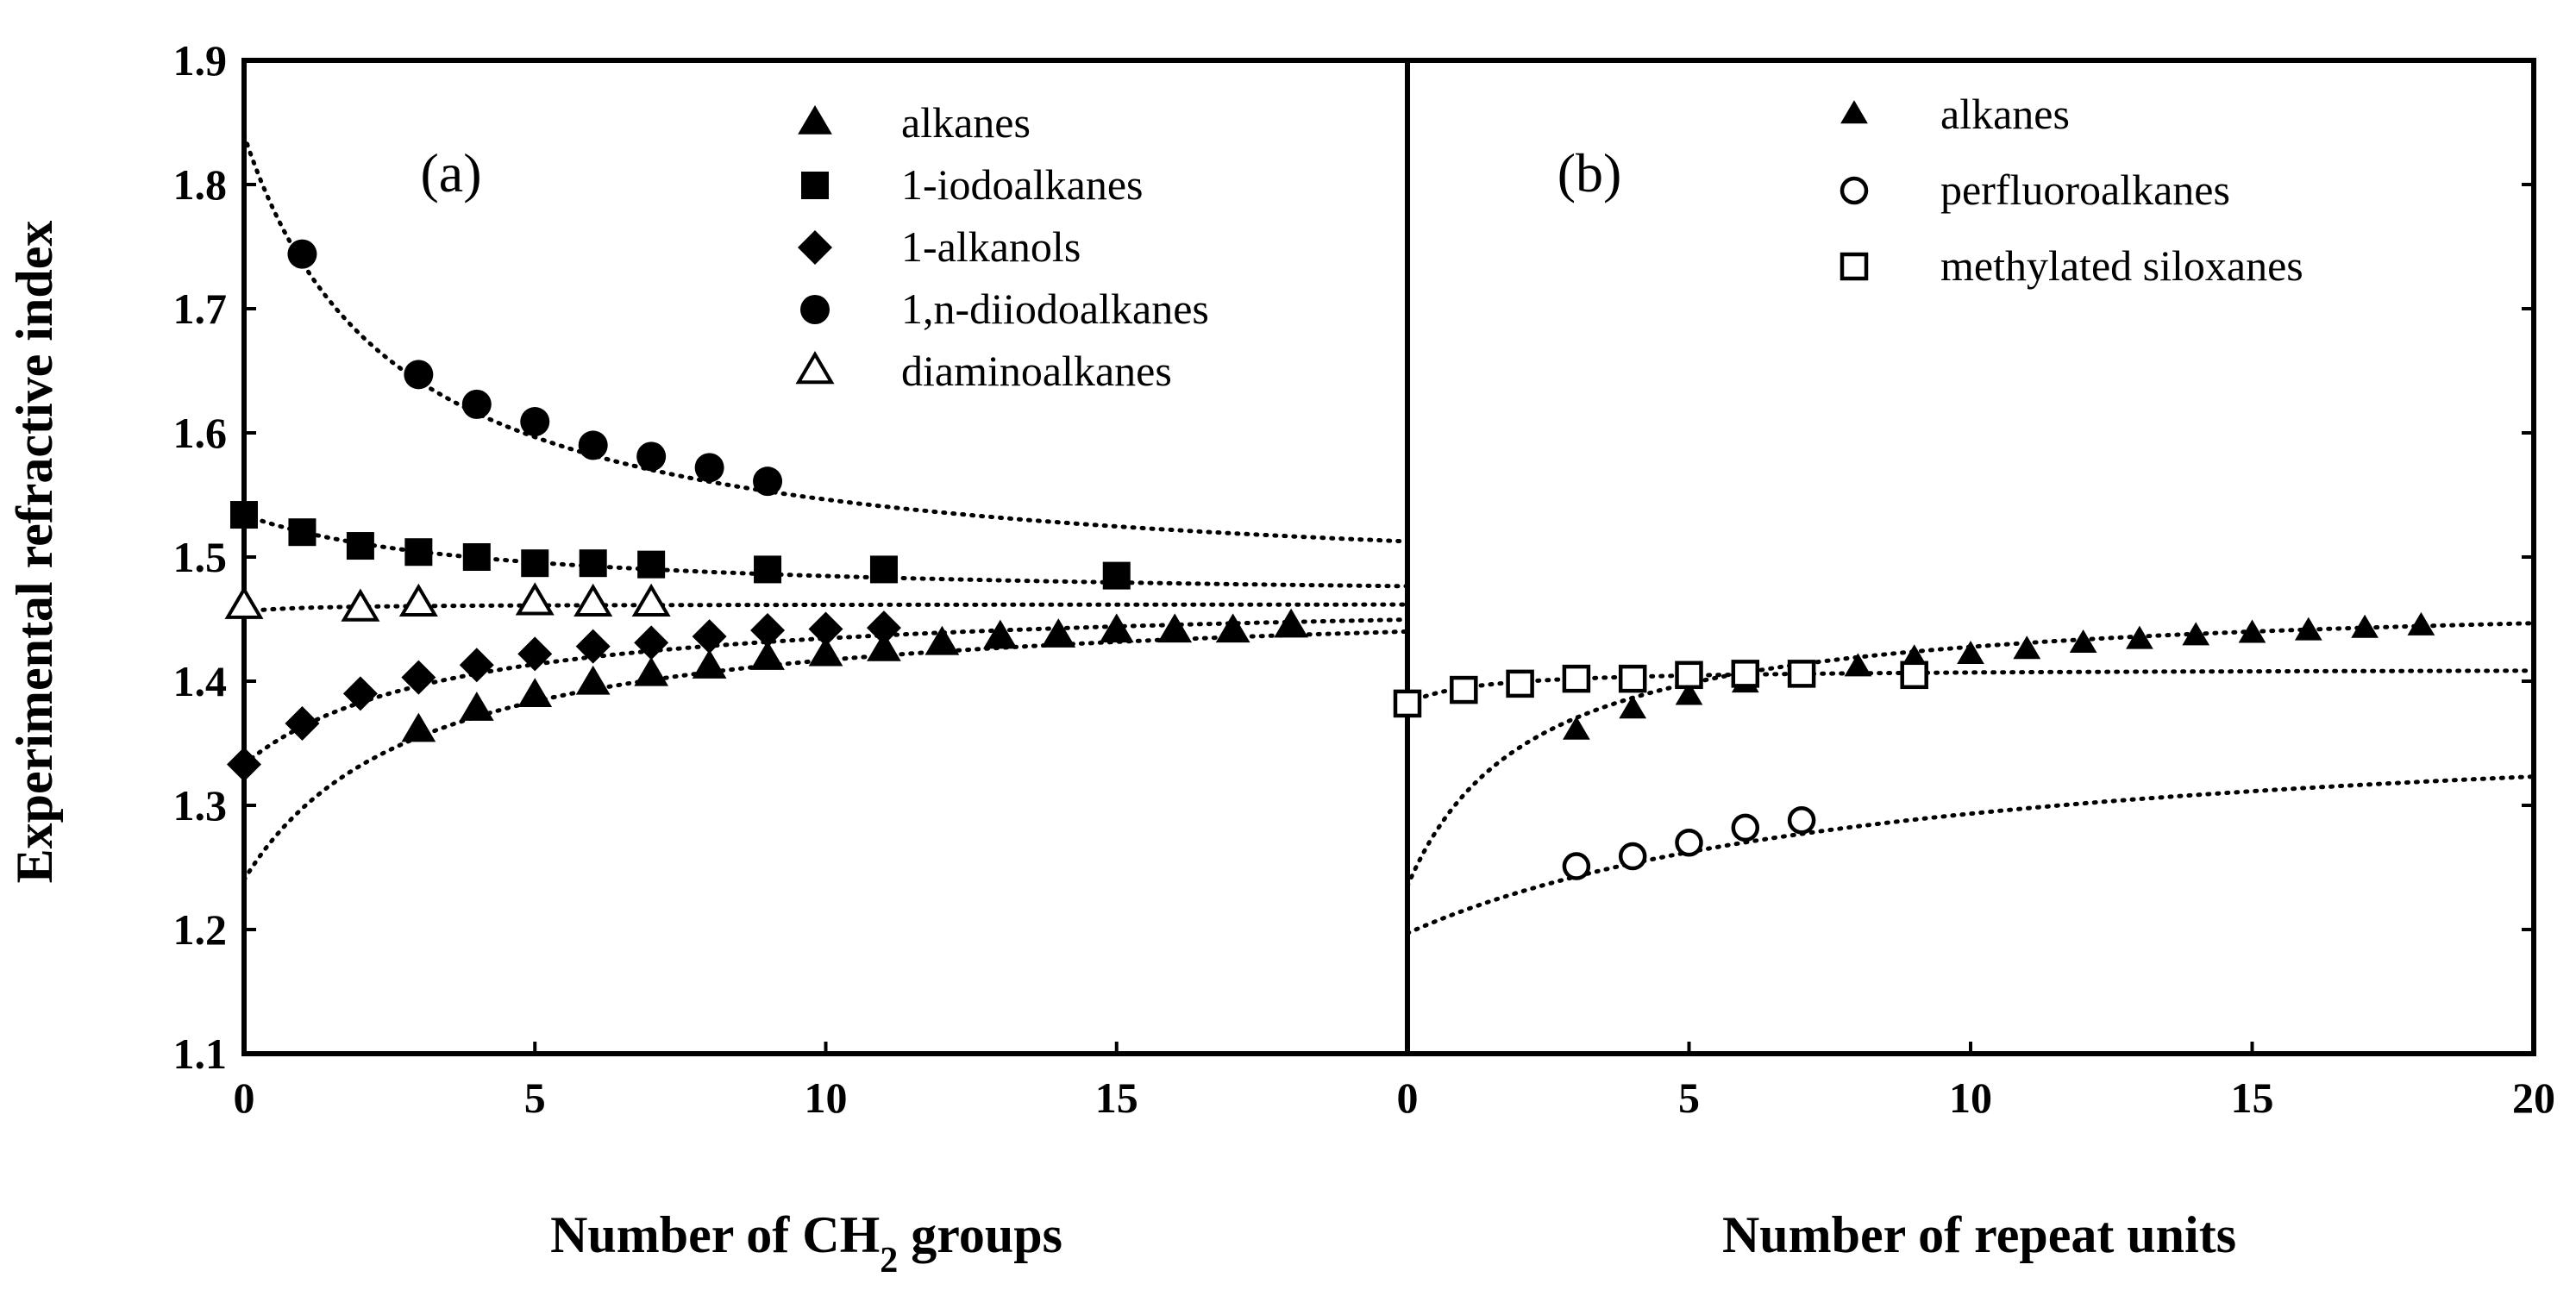  I want to click on b-legend-perfluoroalkanes-marker, so click(1854, 190).